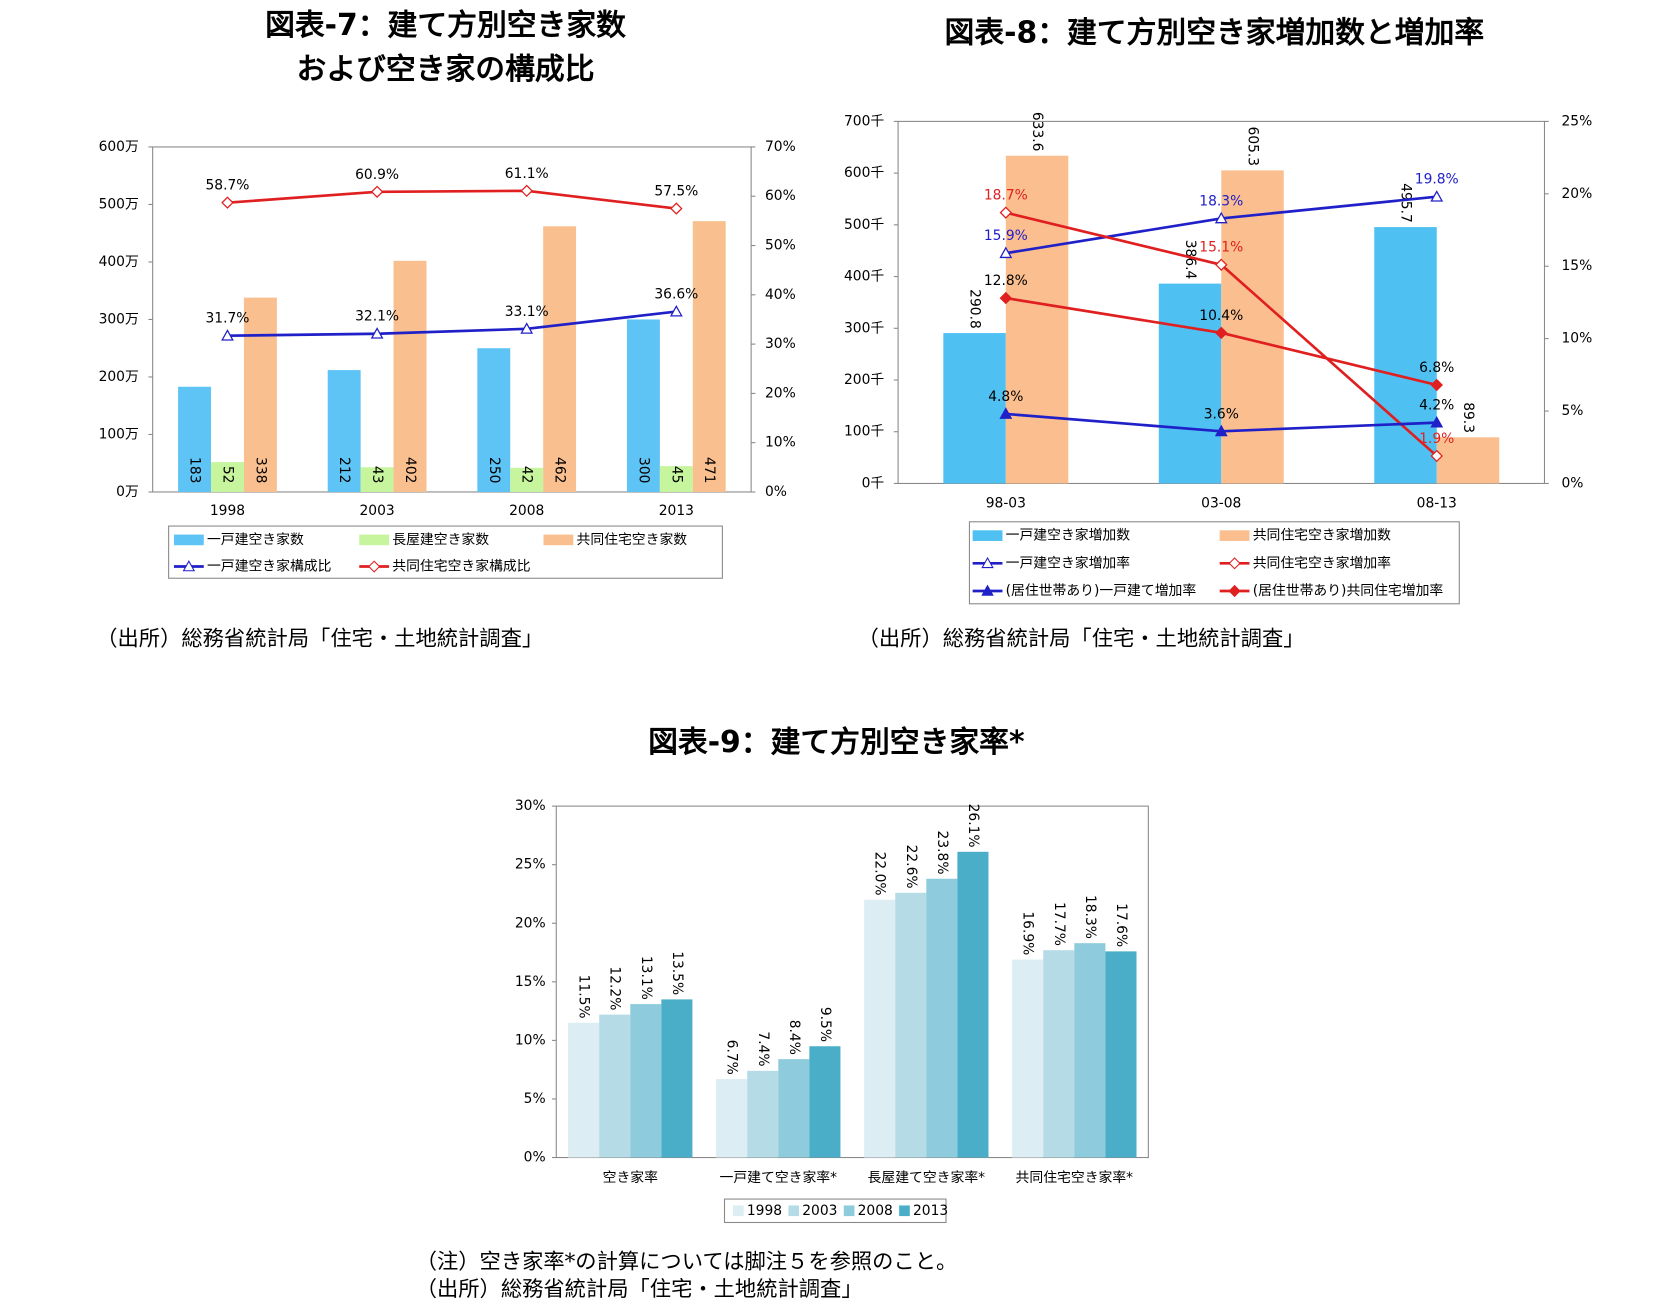  What do you see at coordinates (630, 1177) in the screenshot?
I see `x-tick-label: 空き家率` at bounding box center [630, 1177].